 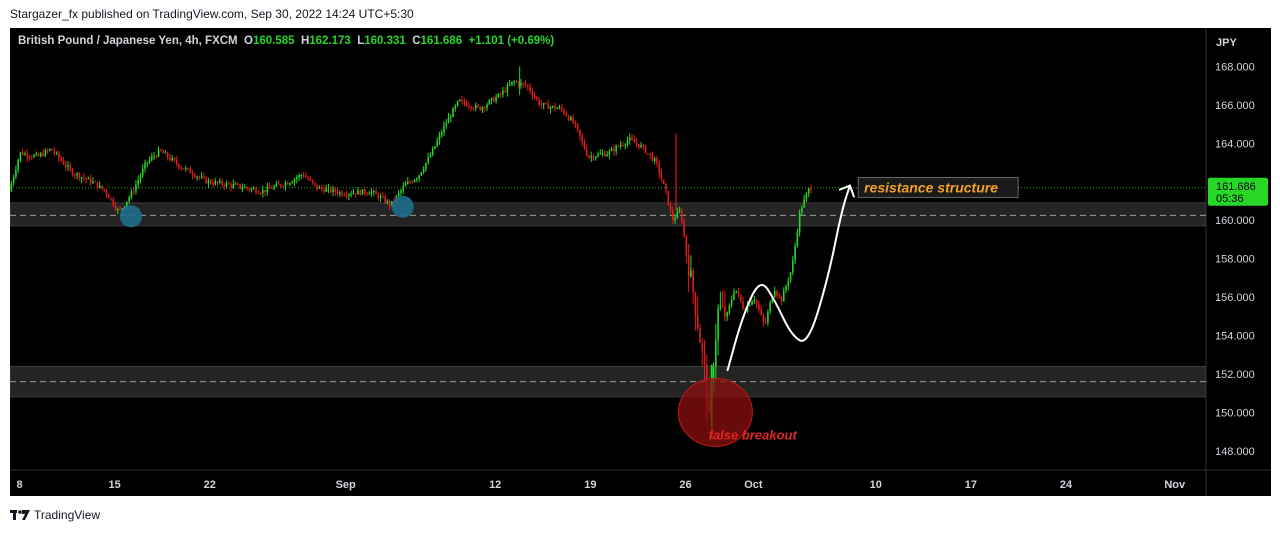 I want to click on high-value: 162.173, so click(x=330, y=41).